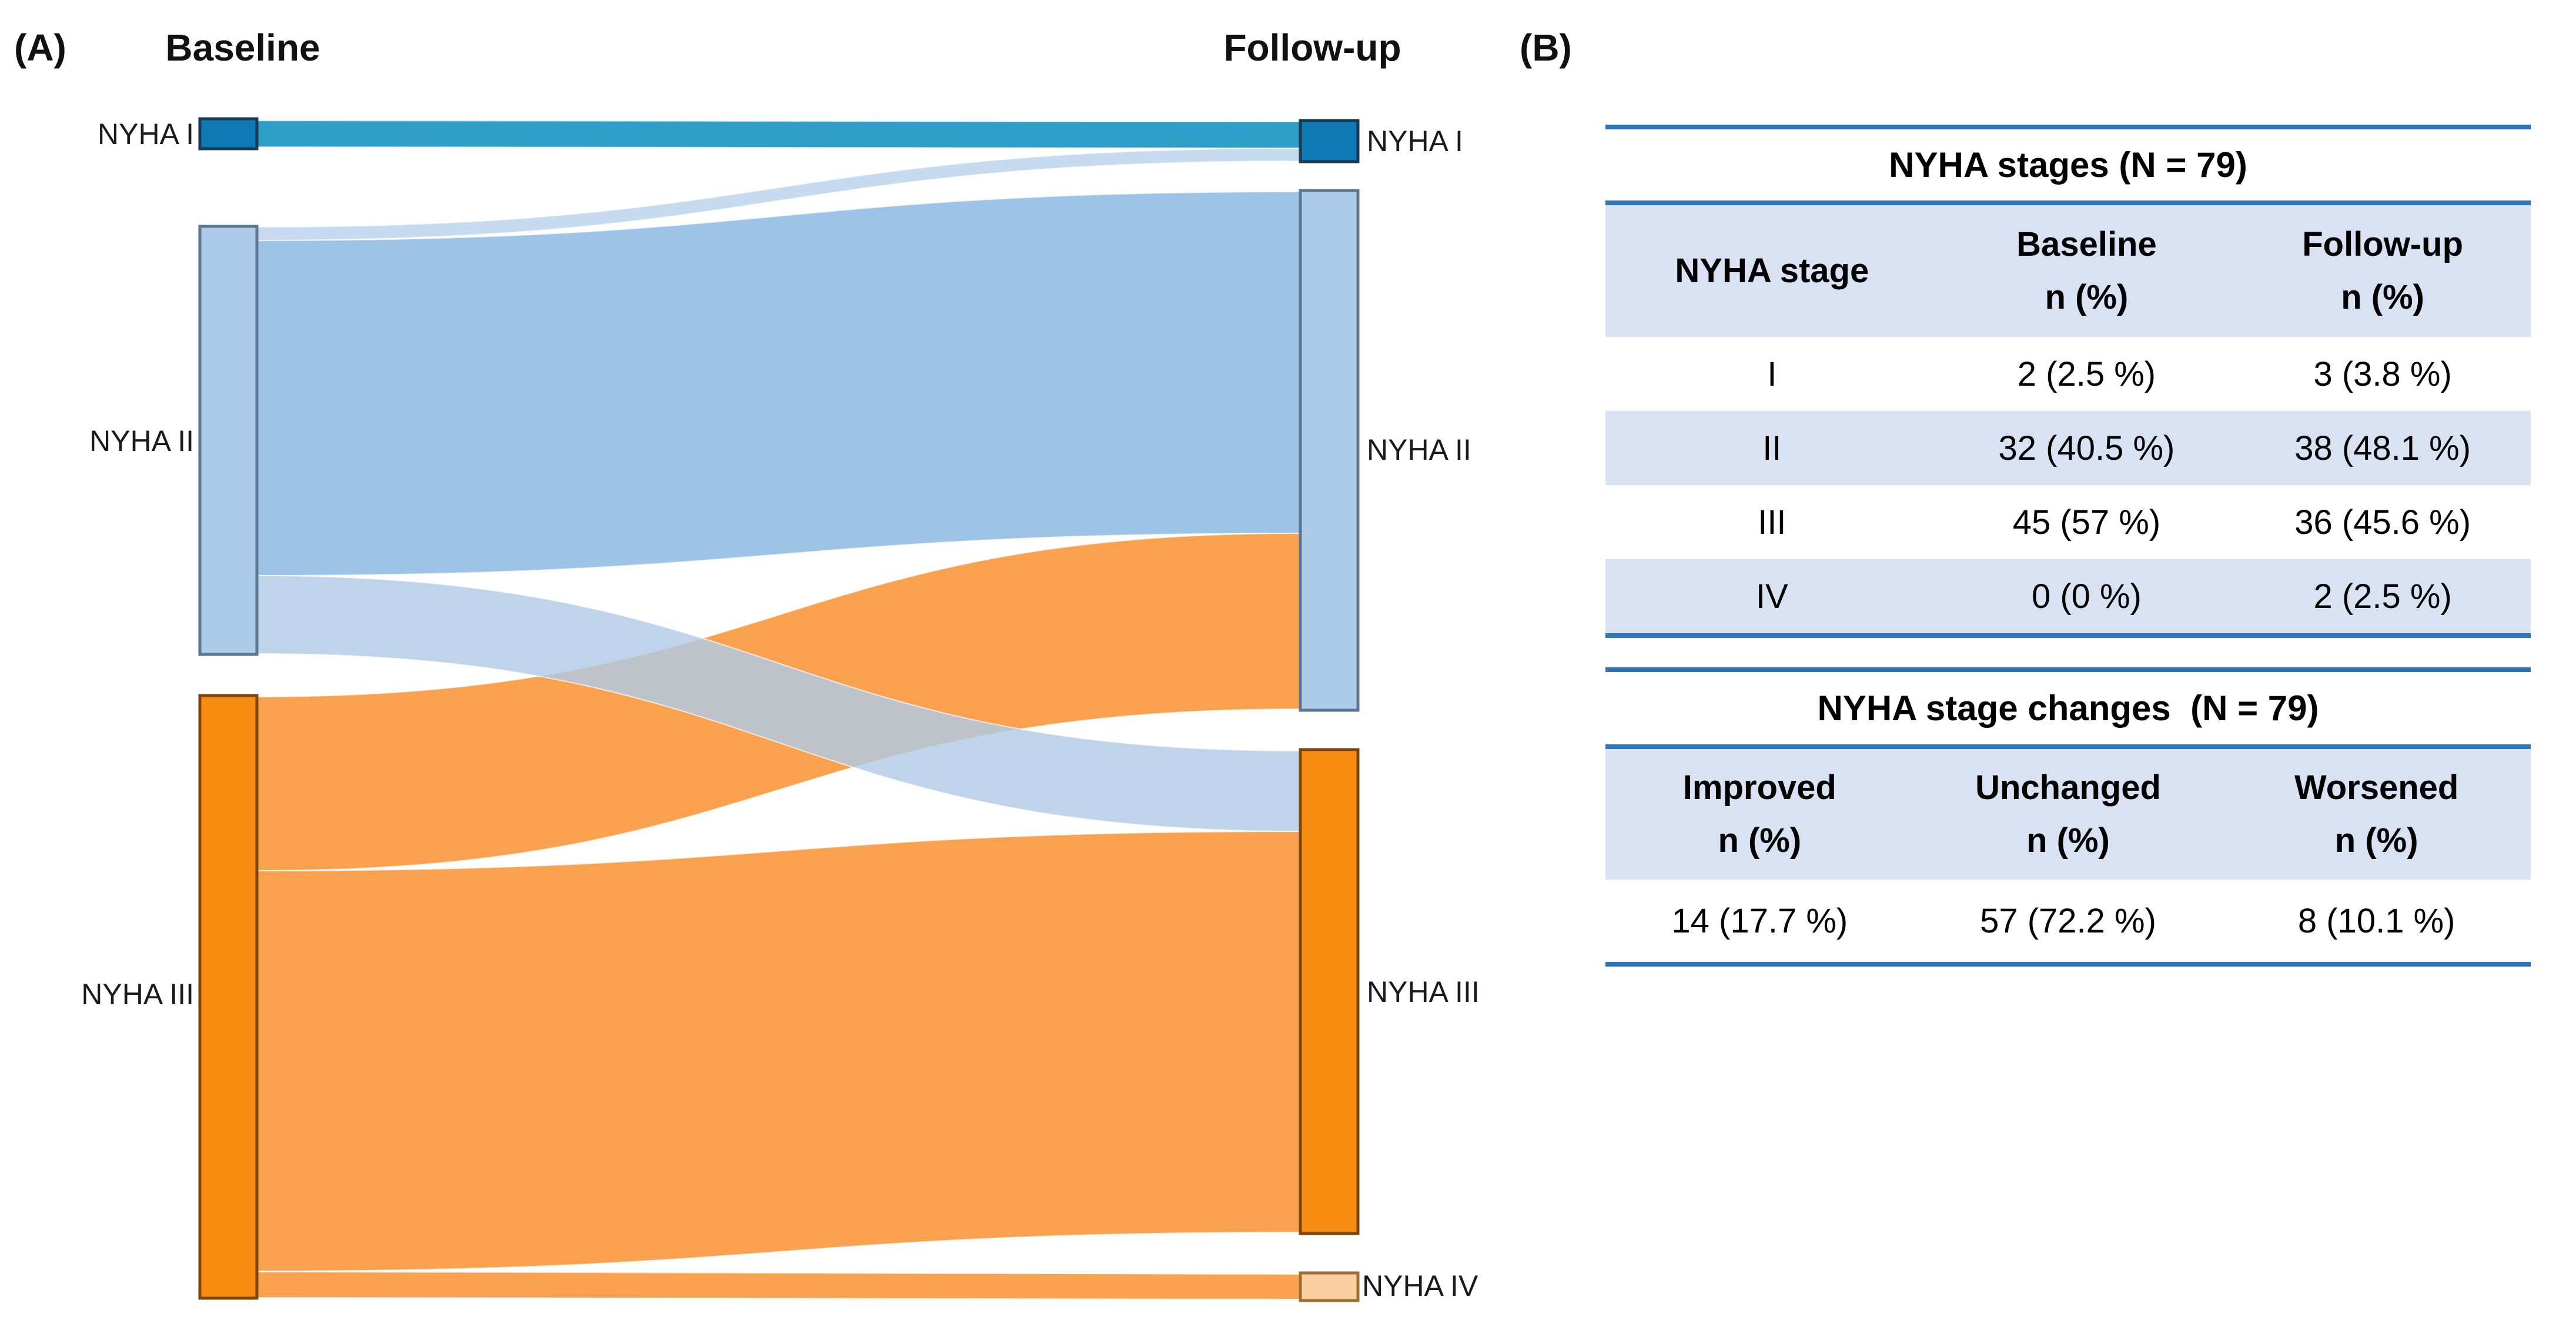  What do you see at coordinates (2068, 596) in the screenshot?
I see `table-row-stage-iv: IV 0 (0 %) 2 (2.5 %)` at bounding box center [2068, 596].